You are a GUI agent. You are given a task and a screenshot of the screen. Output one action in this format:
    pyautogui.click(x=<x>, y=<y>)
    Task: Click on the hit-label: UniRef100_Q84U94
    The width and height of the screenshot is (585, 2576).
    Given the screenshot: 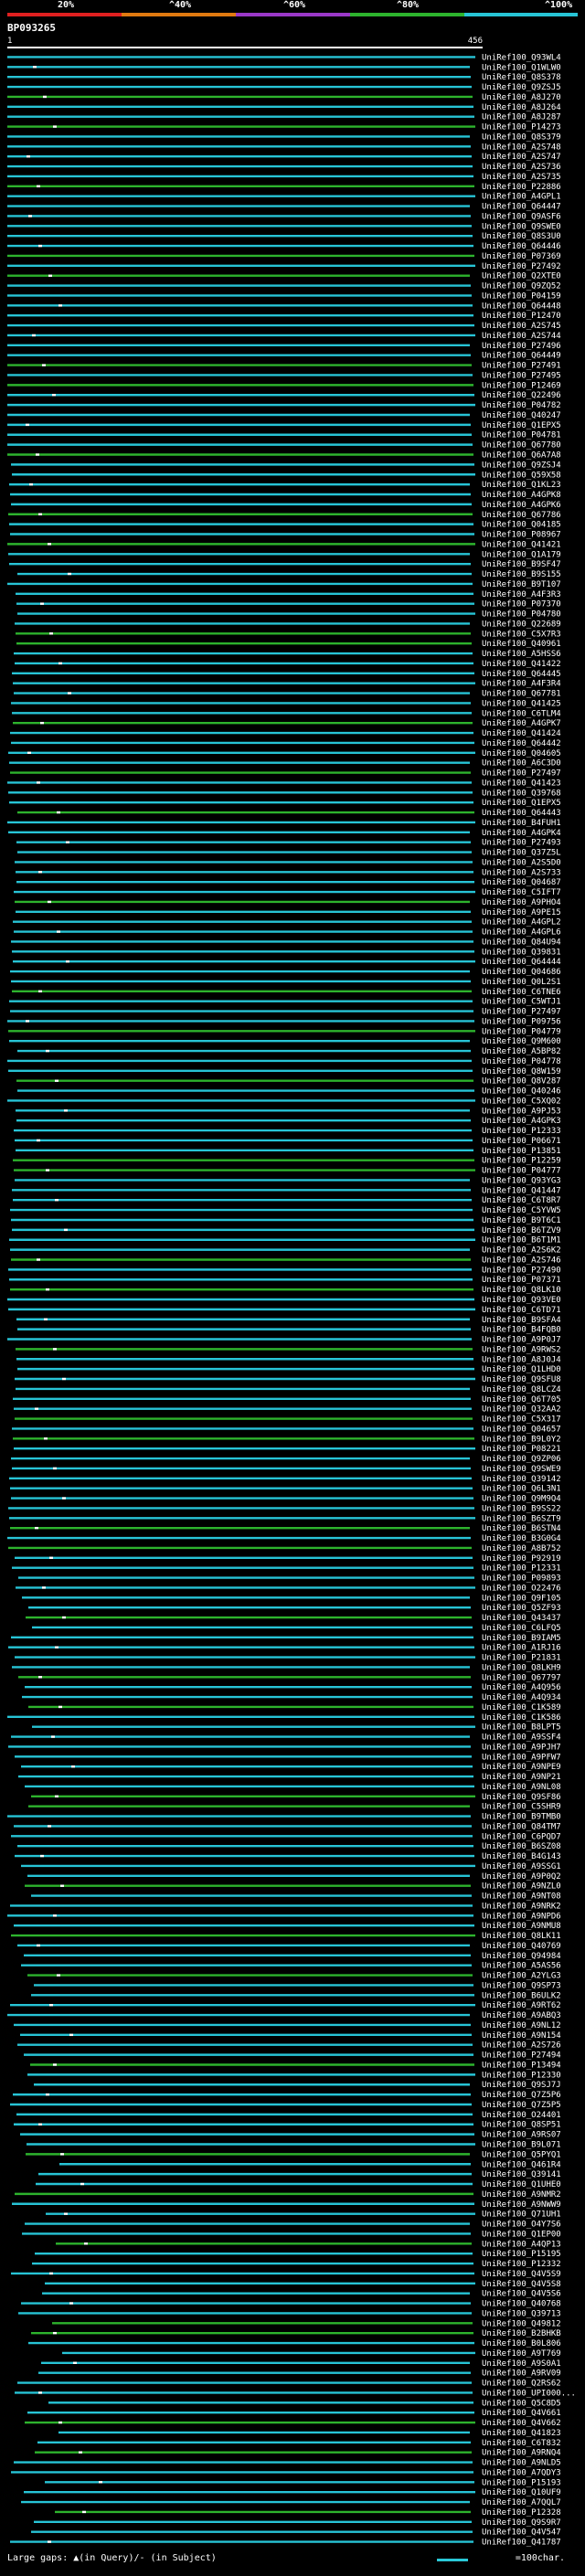 What is the action you would take?
    pyautogui.click(x=521, y=942)
    